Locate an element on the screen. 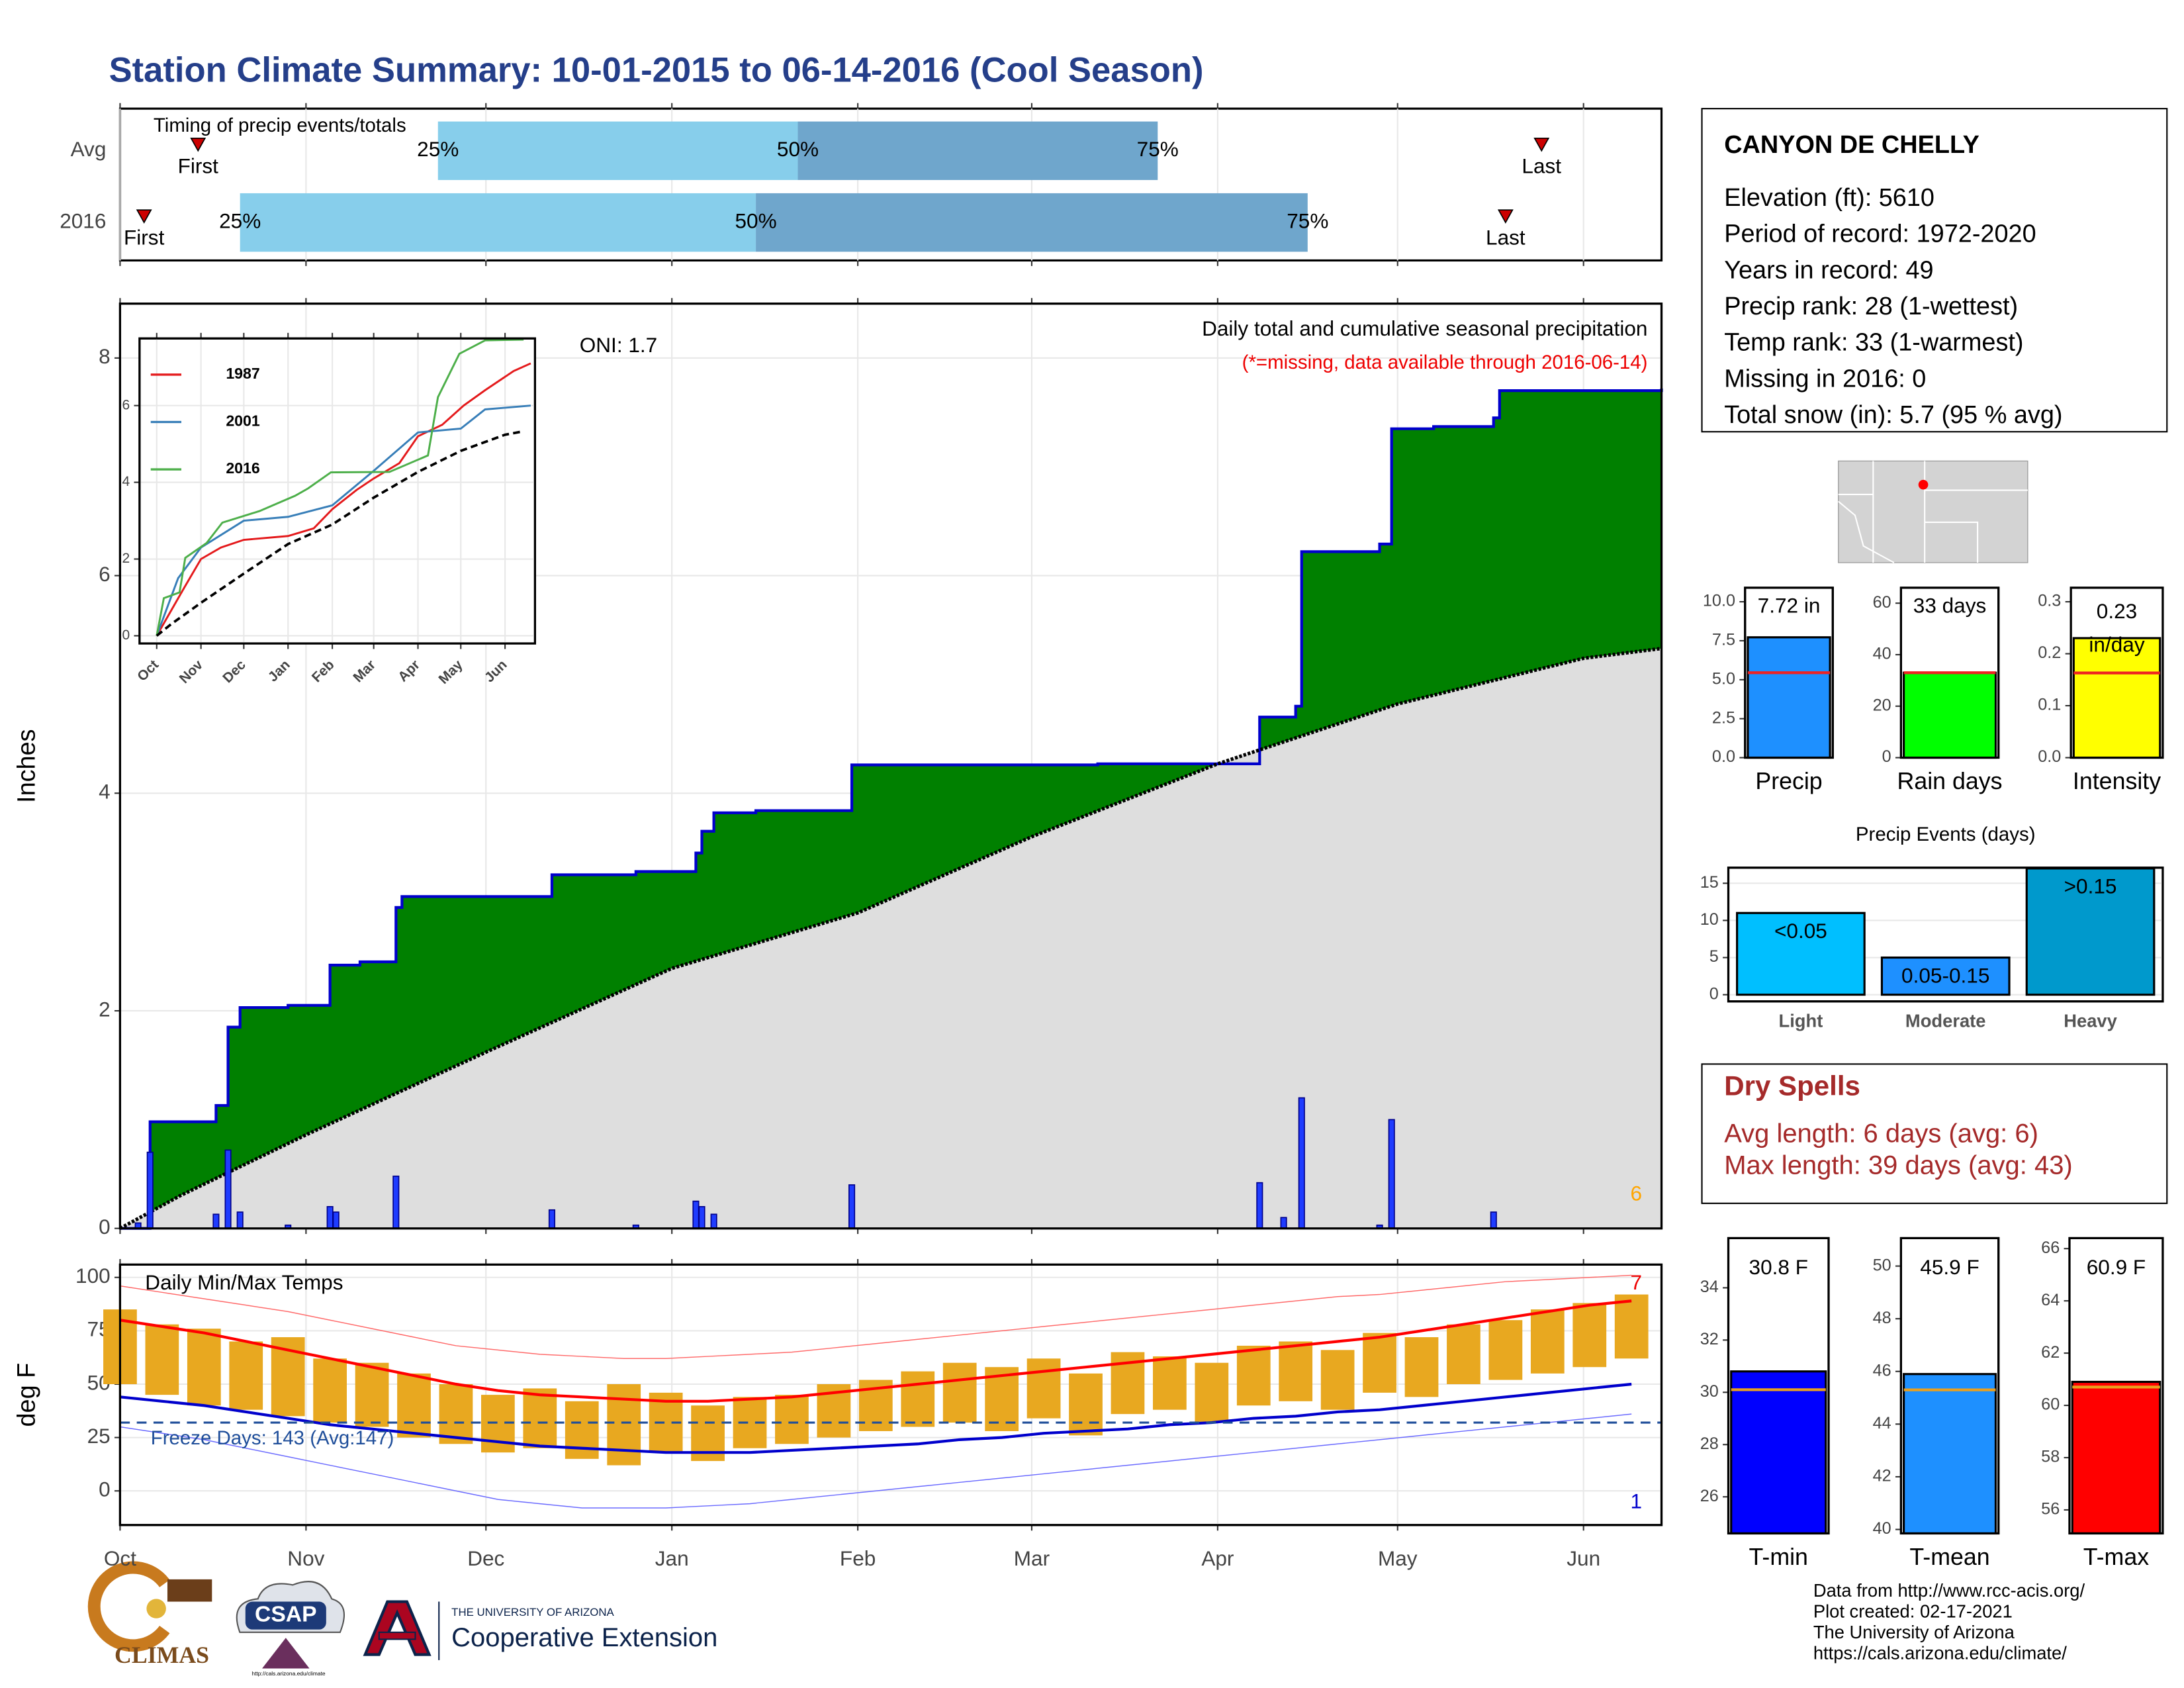 This screenshot has height=1688, width=2184. x-tick-label: Heavy is located at coordinates (2090, 1021).